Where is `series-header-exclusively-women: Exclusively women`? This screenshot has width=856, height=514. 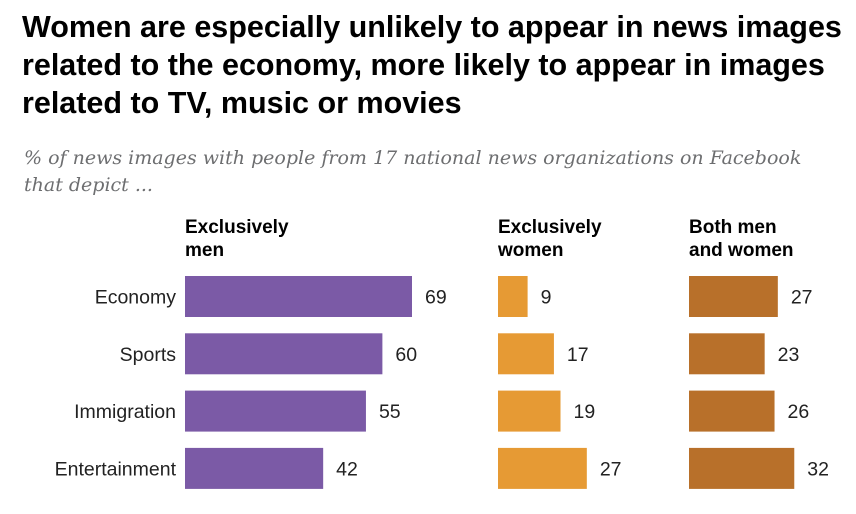 series-header-exclusively-women: Exclusively women is located at coordinates (550, 239).